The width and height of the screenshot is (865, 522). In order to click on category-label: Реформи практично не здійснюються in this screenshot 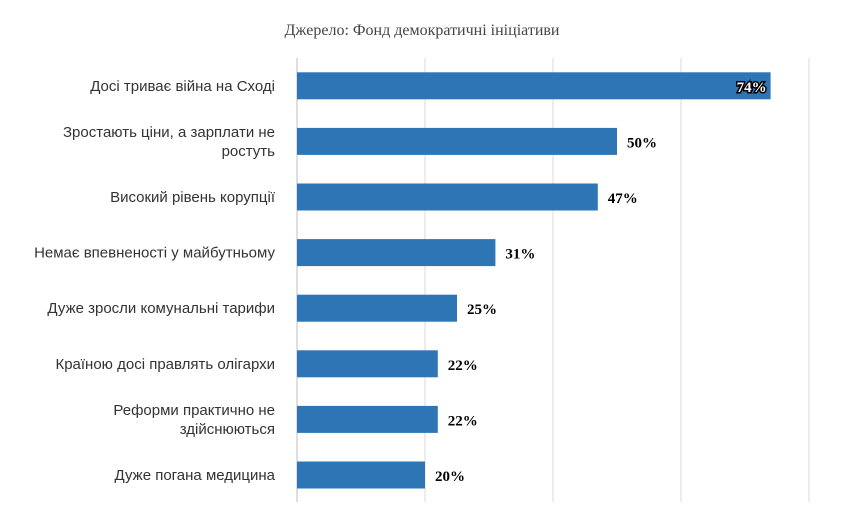, I will do `click(194, 420)`.